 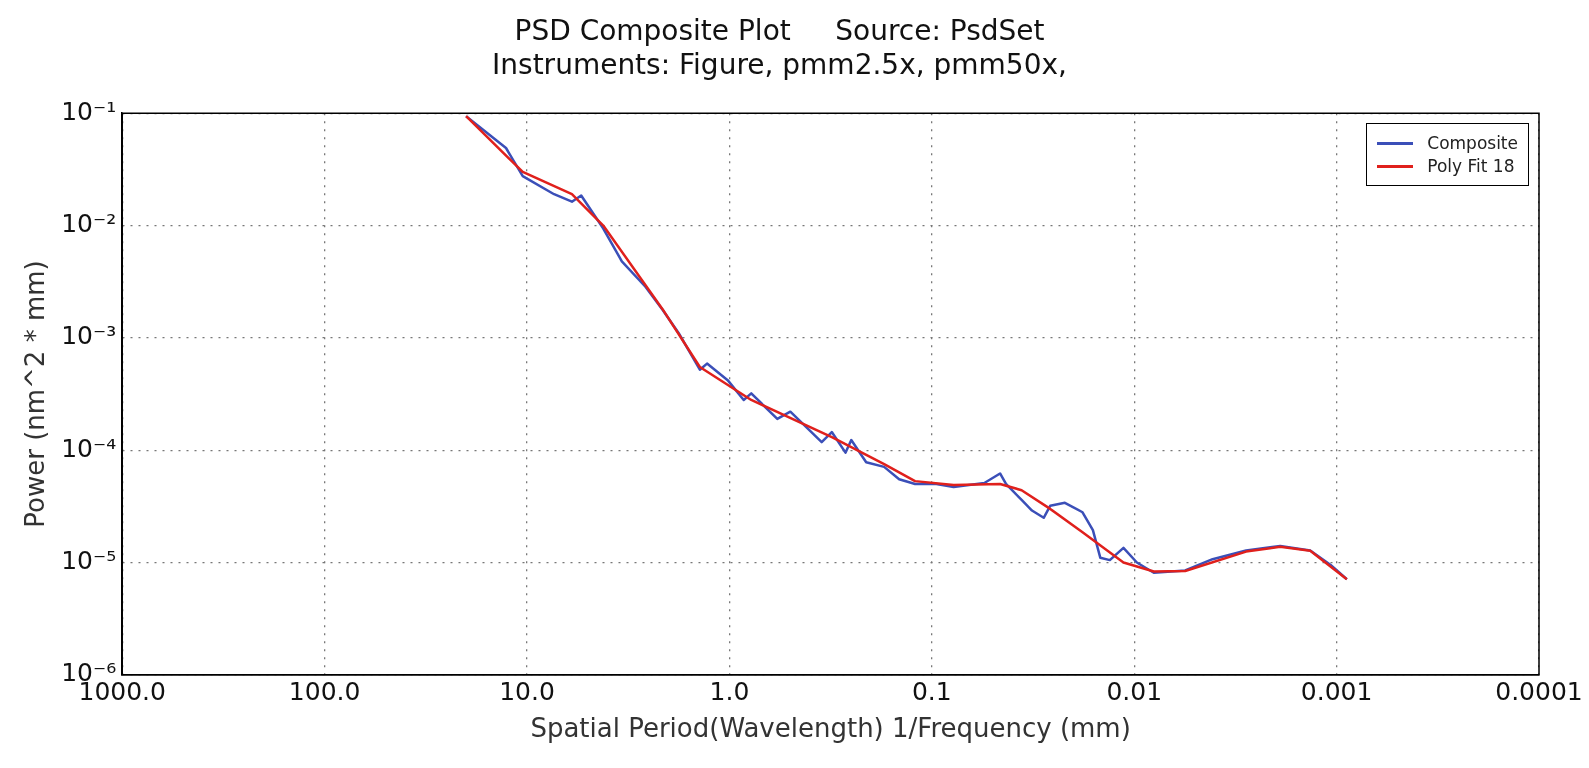 I want to click on y-tick-label: 10⁻², so click(x=89, y=224).